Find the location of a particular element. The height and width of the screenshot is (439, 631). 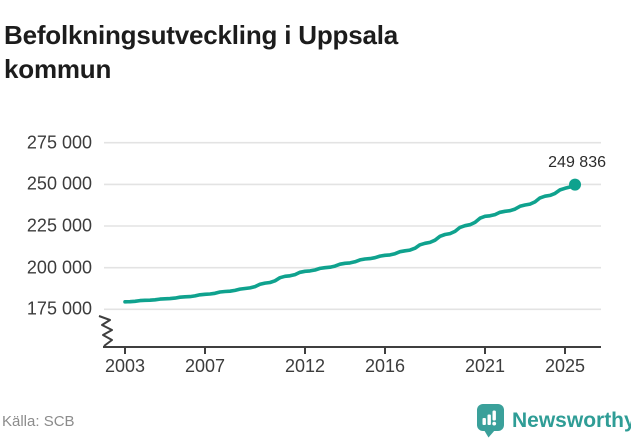

x-axis-tick-label: 2007 is located at coordinates (205, 366).